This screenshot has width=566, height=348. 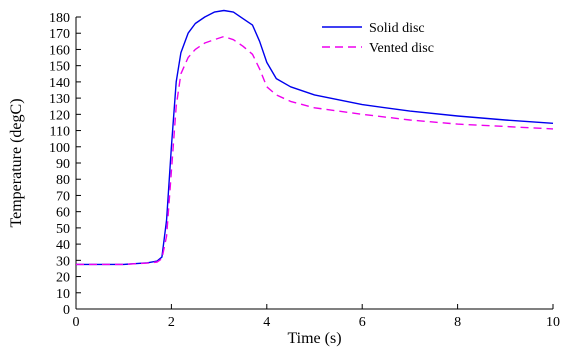 What do you see at coordinates (59, 50) in the screenshot?
I see `y-tick-label: 160` at bounding box center [59, 50].